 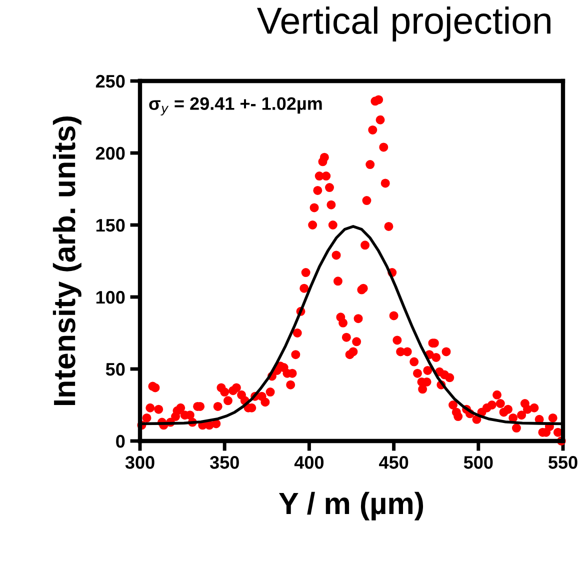 I want to click on y-tick-label: 200, so click(x=110, y=153).